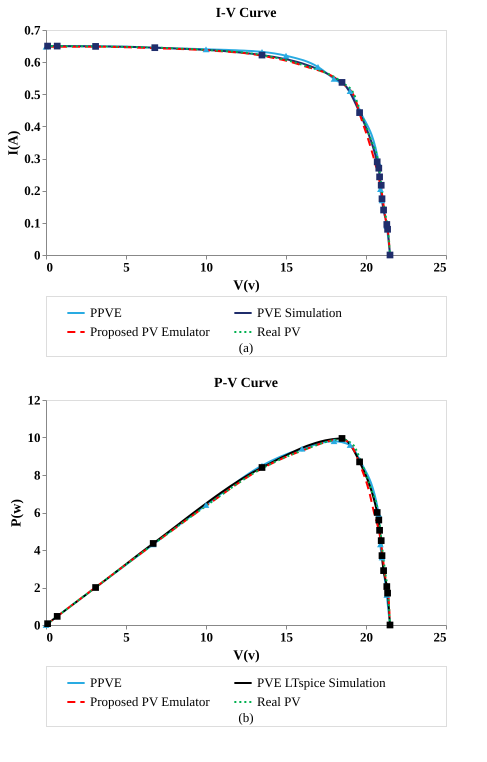 The height and width of the screenshot is (762, 487). What do you see at coordinates (37, 475) in the screenshot?
I see `y-tick-label: 8` at bounding box center [37, 475].